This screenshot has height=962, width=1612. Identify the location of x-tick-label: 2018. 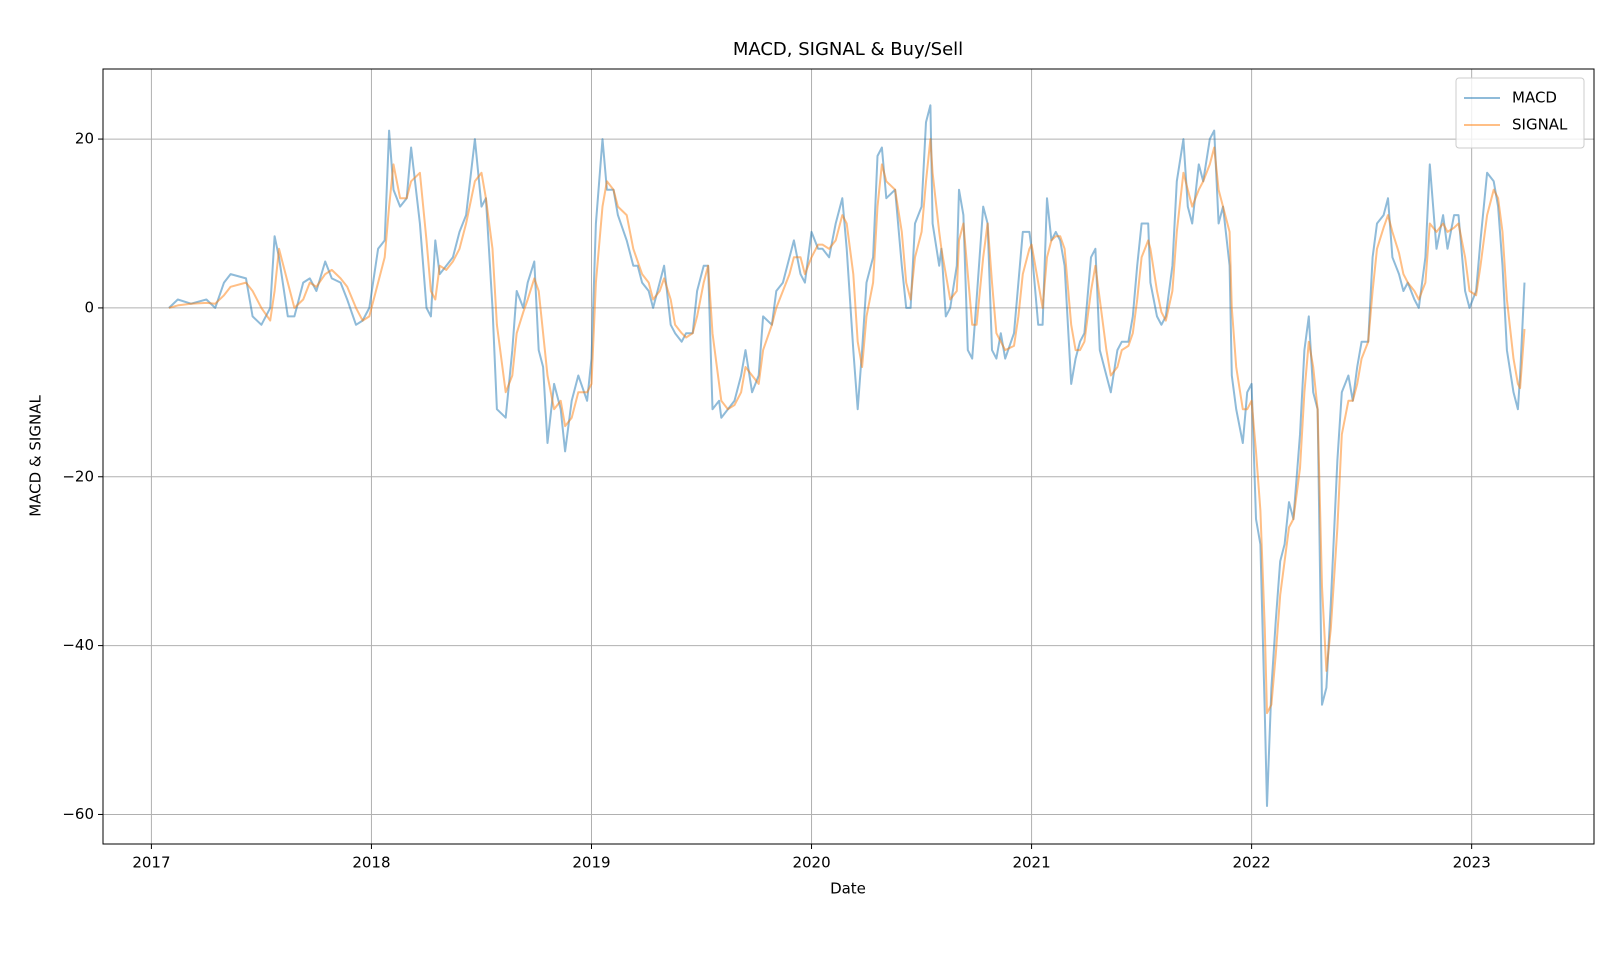
(371, 863).